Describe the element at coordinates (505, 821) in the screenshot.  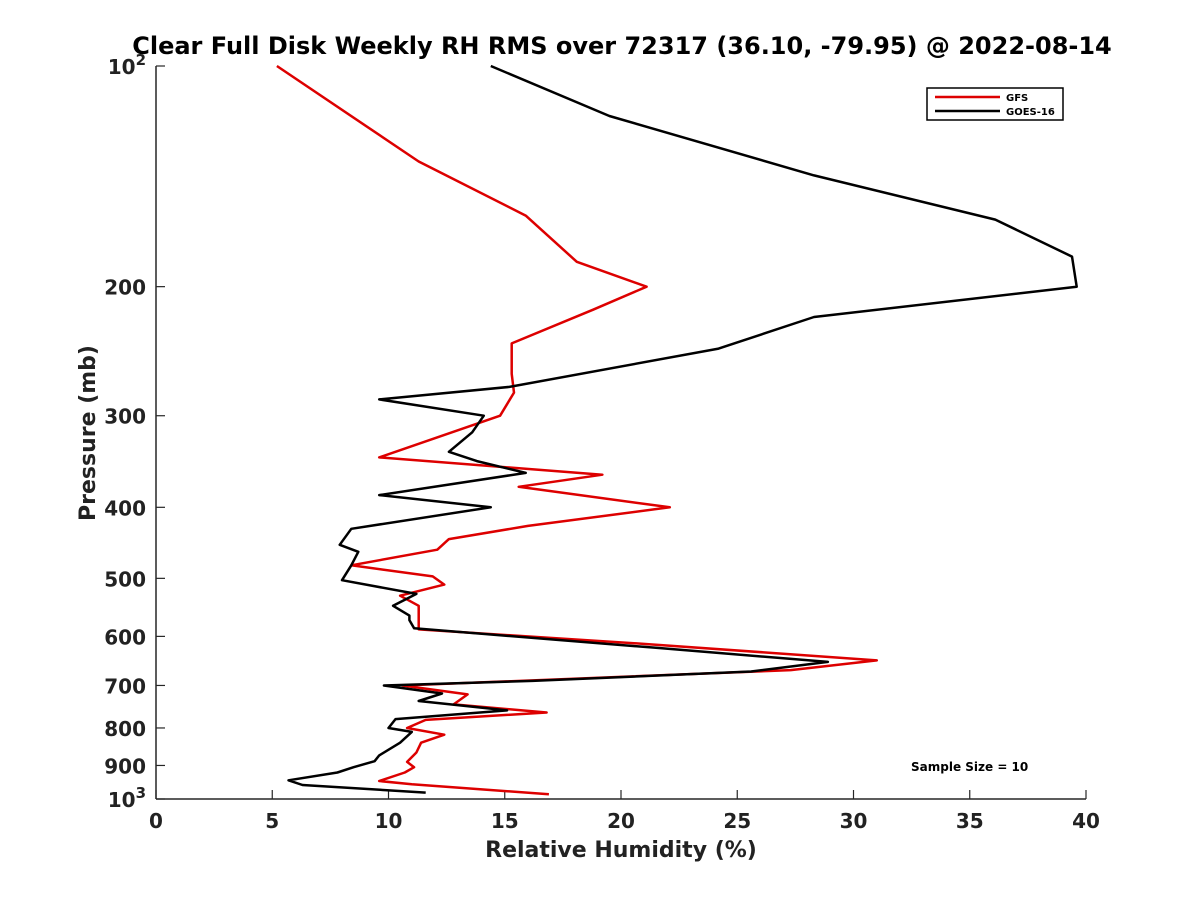
I see `x-tick-label: 15` at that location.